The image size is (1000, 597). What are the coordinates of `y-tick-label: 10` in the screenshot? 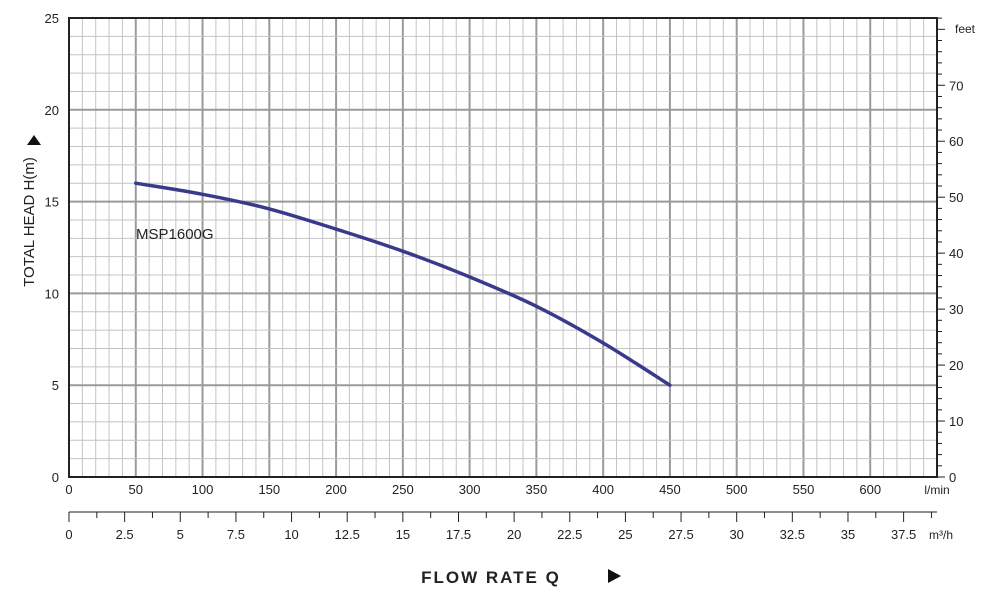 It's located at (52, 293).